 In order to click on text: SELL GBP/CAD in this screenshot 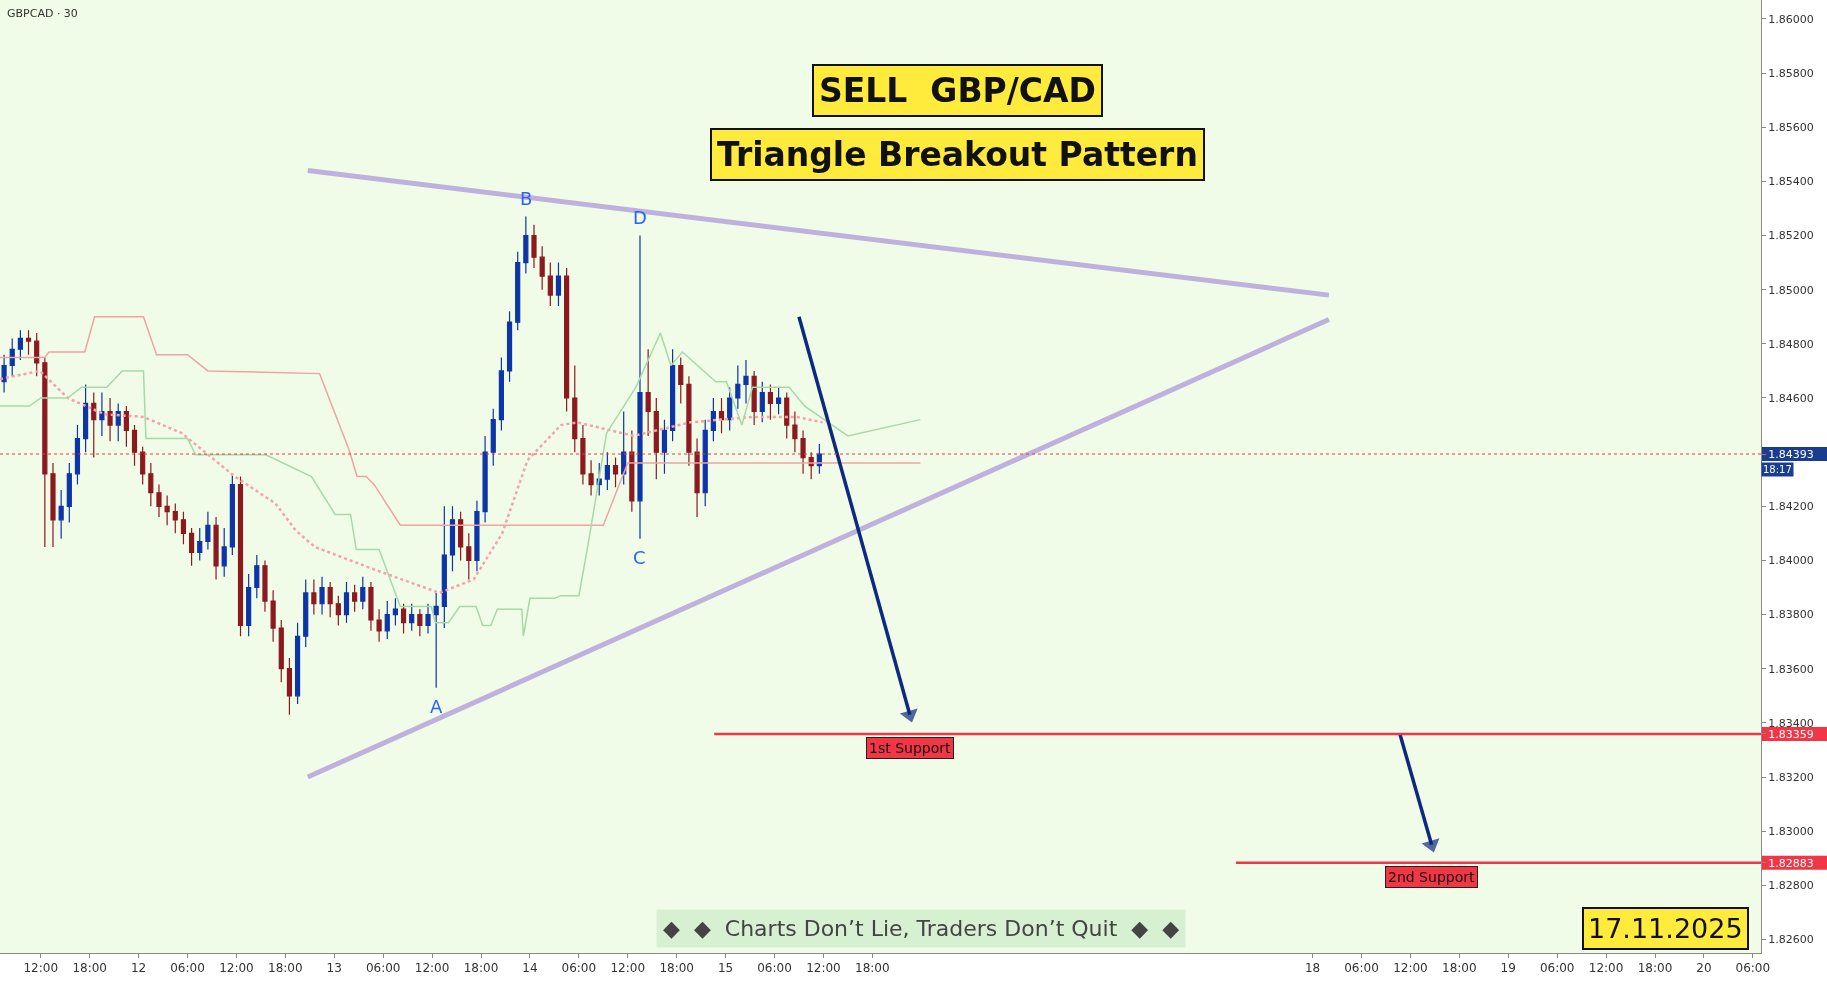, I will do `click(957, 90)`.